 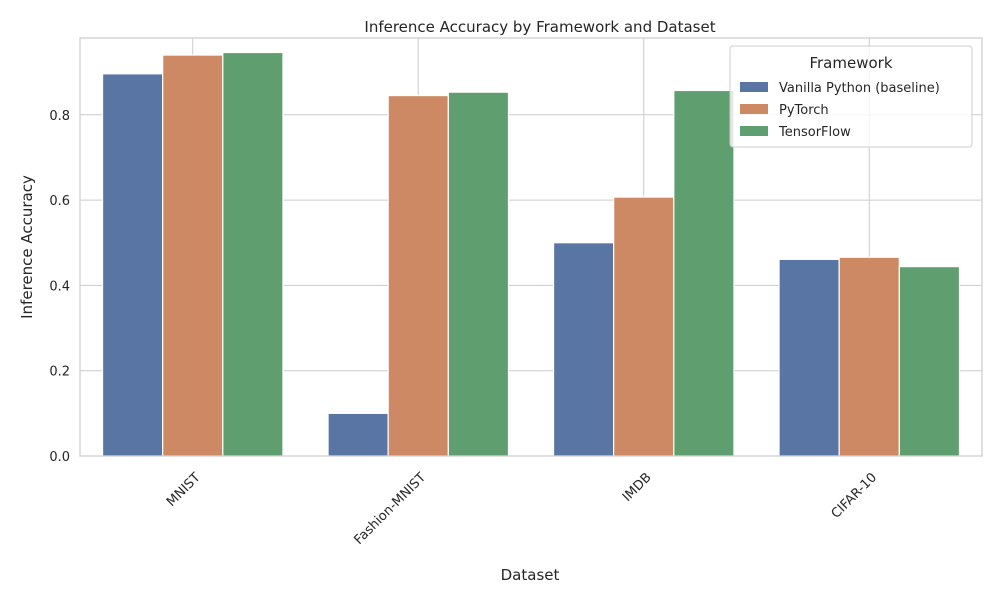 I want to click on y-tick-label: 0.8, so click(x=59, y=116).